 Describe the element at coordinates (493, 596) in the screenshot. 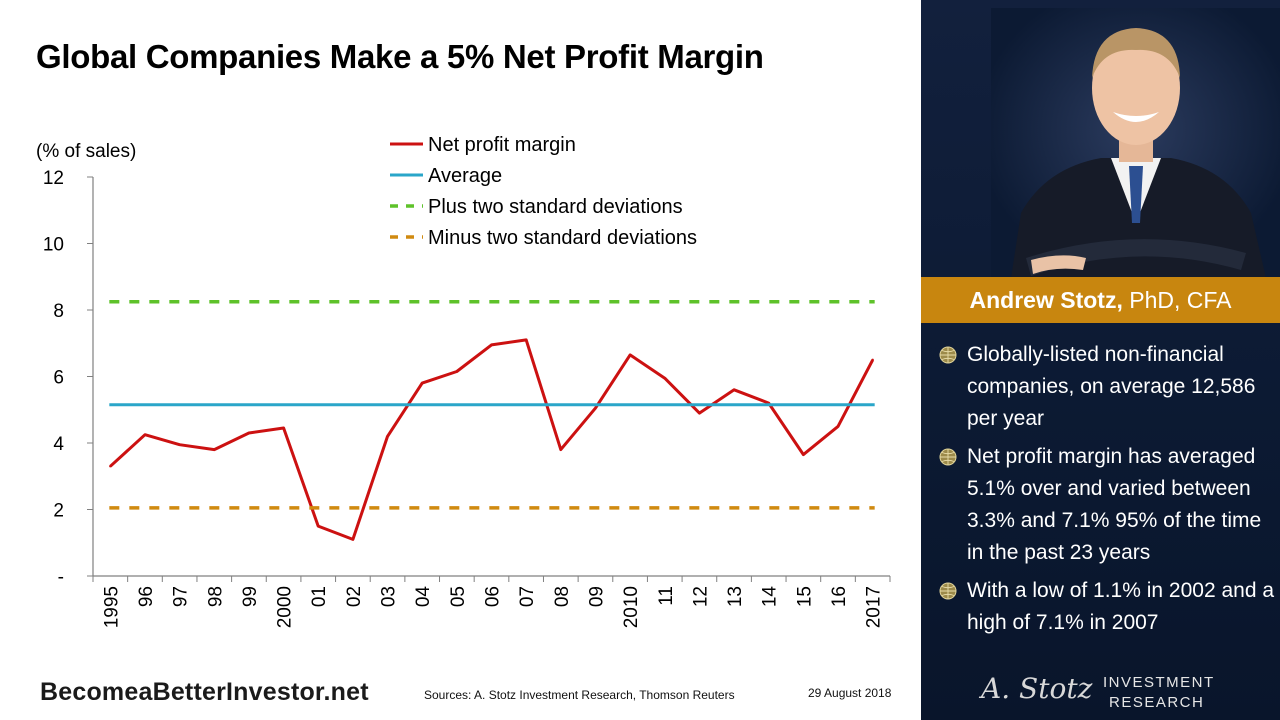

I see `x-tick-label: 06` at that location.